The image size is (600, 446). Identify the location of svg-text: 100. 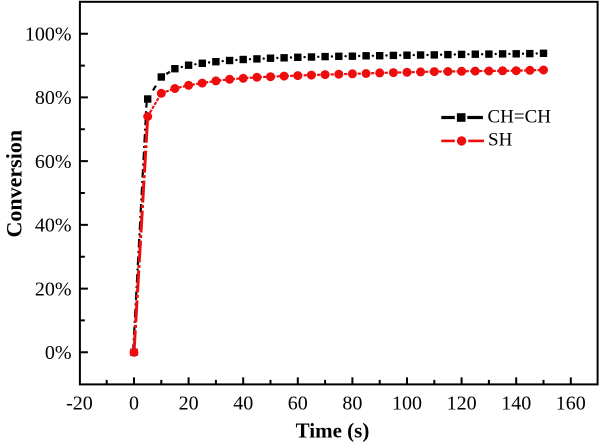
(407, 404).